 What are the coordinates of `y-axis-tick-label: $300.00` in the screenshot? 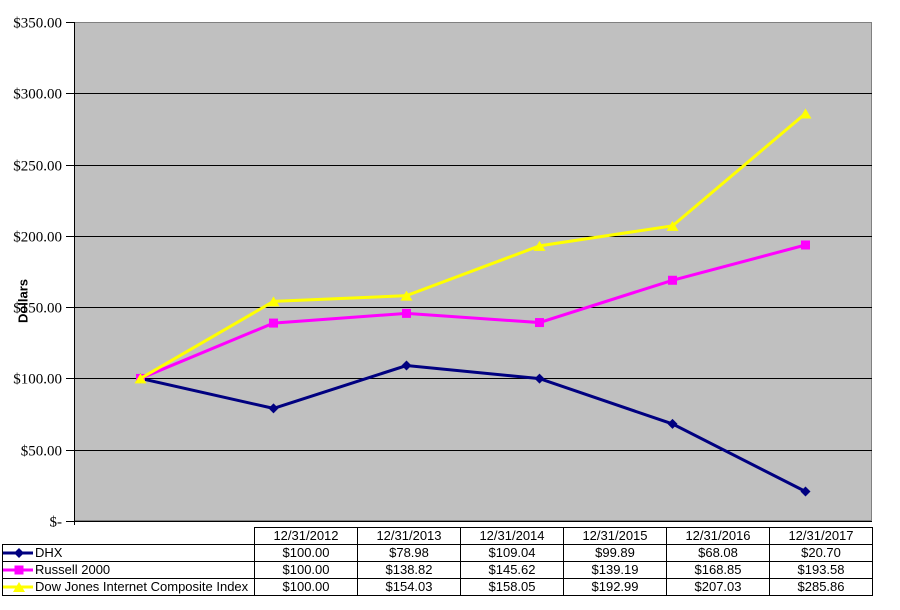 It's located at (37, 95).